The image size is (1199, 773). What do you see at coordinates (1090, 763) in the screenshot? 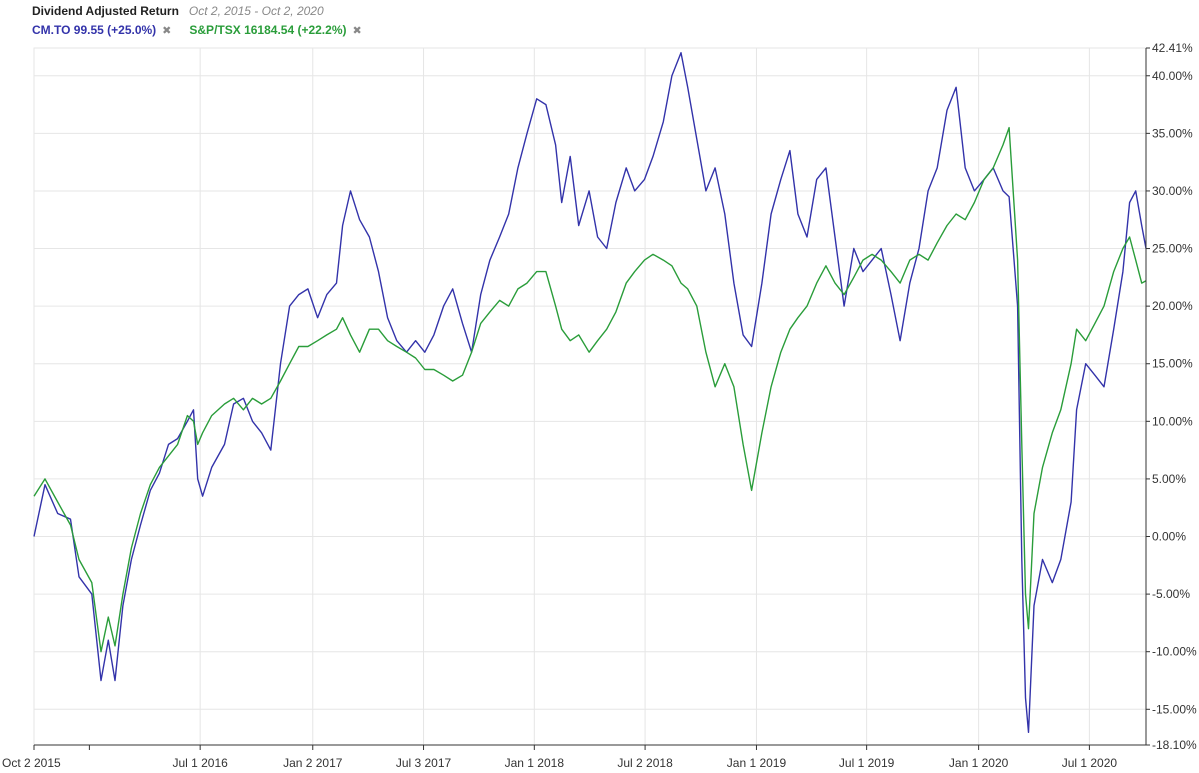
I see `x-tick-label: Jul 1 2020` at bounding box center [1090, 763].